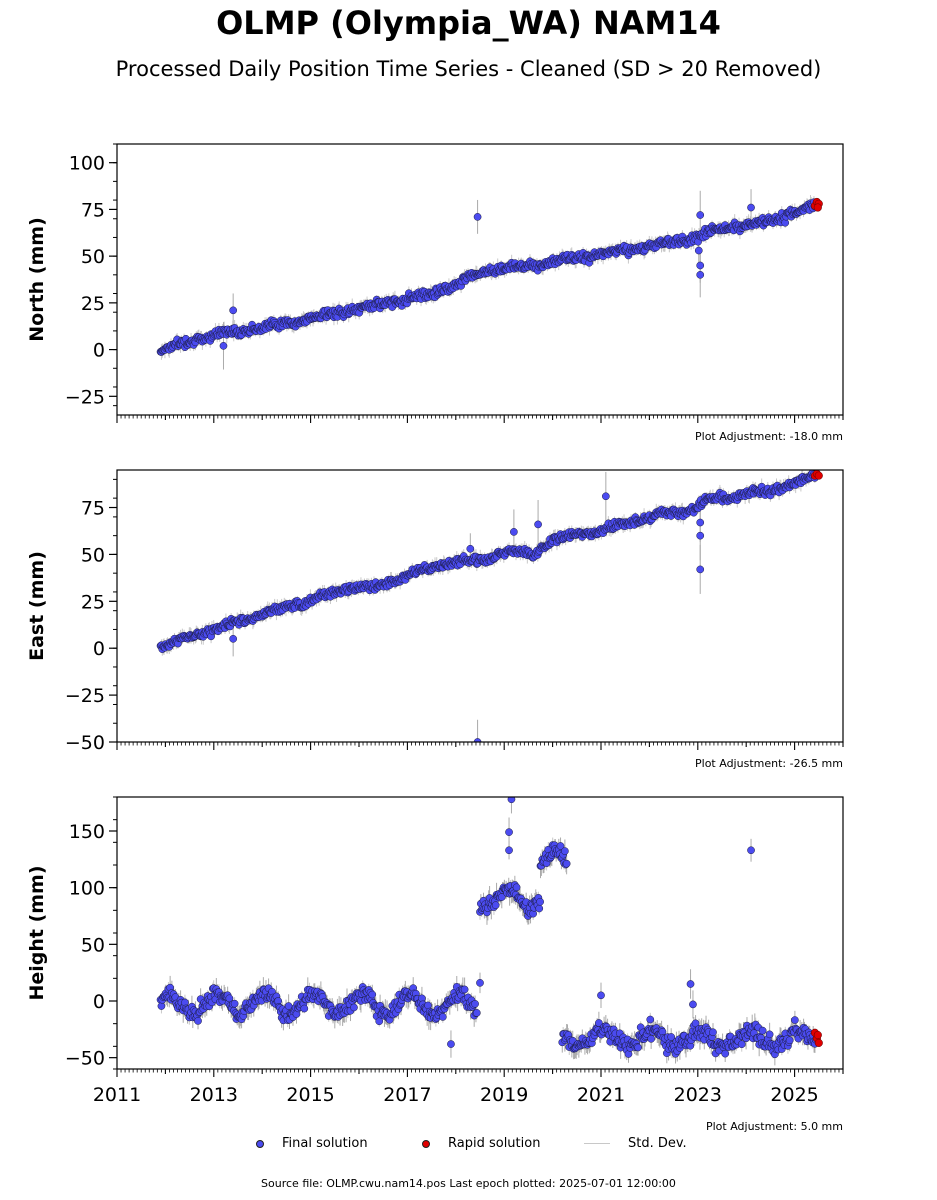 The height and width of the screenshot is (1200, 937). Describe the element at coordinates (87, 164) in the screenshot. I see `y-tick-label: 100` at that location.